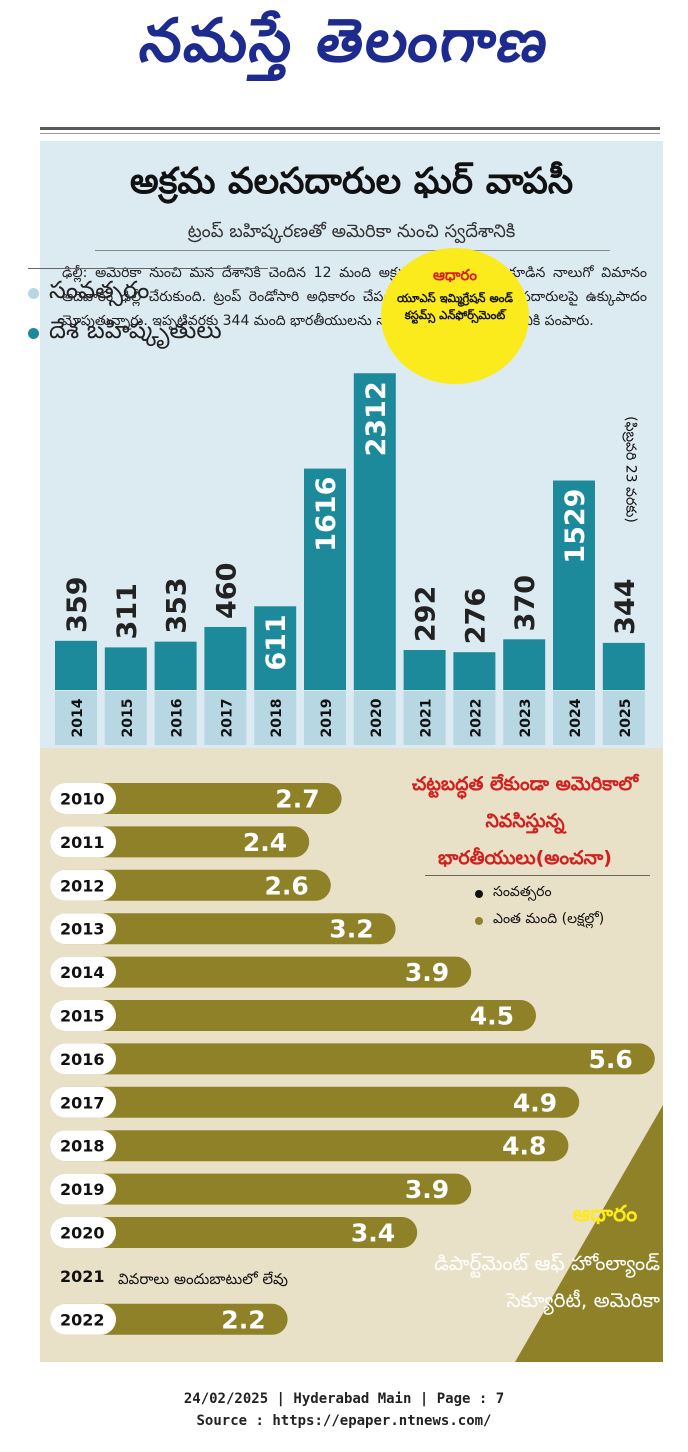  I want to click on deport-bar-2024, so click(574, 585).